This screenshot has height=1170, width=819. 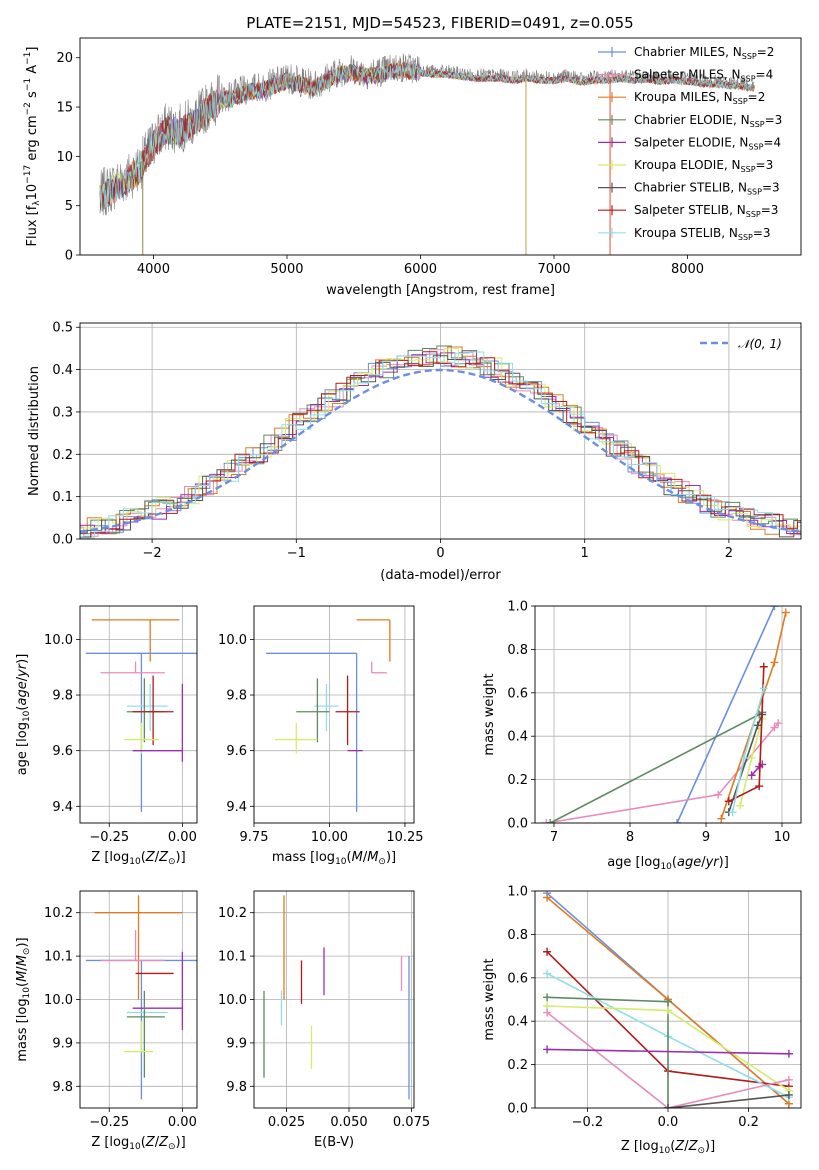 What do you see at coordinates (28, 108) in the screenshot?
I see `label-part: −2` at bounding box center [28, 108].